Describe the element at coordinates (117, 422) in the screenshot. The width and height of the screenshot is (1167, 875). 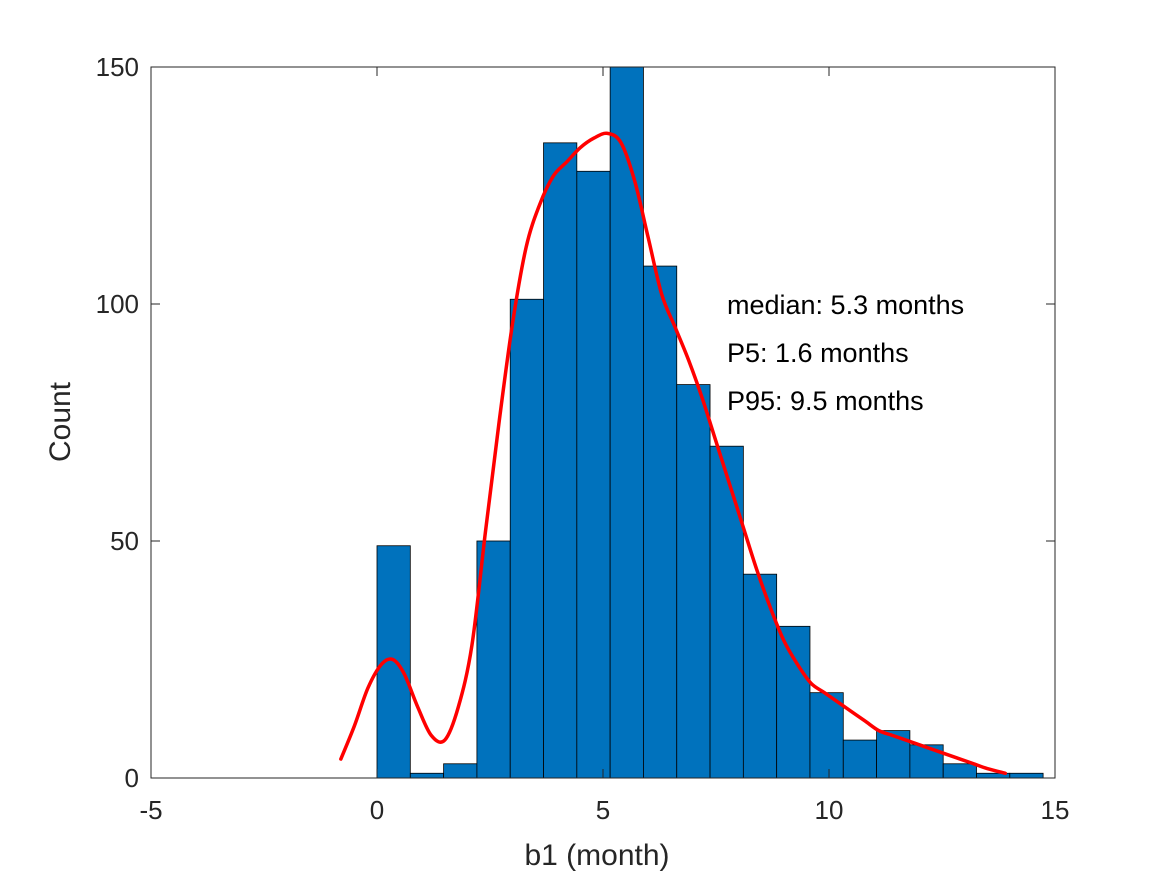
I see `y-tick-labels: 0 50 100 150` at that location.